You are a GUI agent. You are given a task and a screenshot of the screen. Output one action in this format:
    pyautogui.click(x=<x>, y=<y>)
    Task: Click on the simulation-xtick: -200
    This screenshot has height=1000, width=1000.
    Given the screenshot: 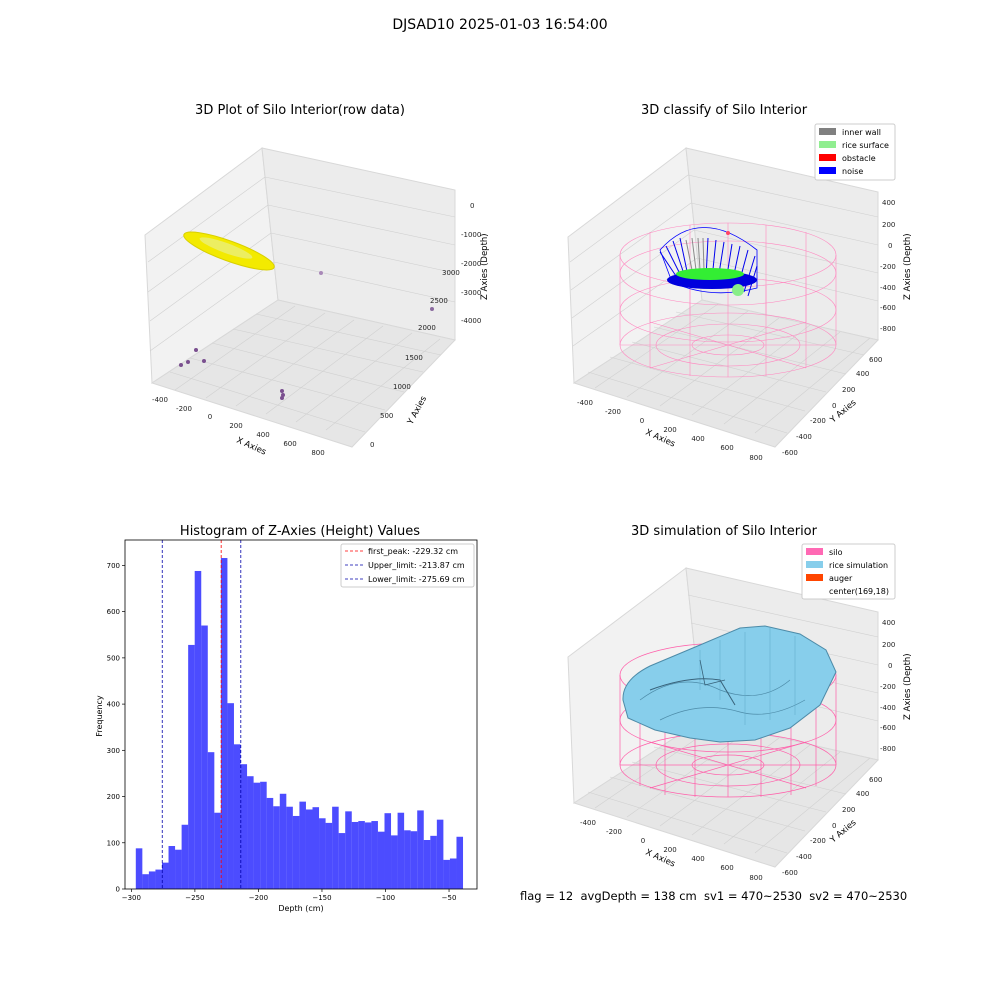 What is the action you would take?
    pyautogui.click(x=614, y=832)
    